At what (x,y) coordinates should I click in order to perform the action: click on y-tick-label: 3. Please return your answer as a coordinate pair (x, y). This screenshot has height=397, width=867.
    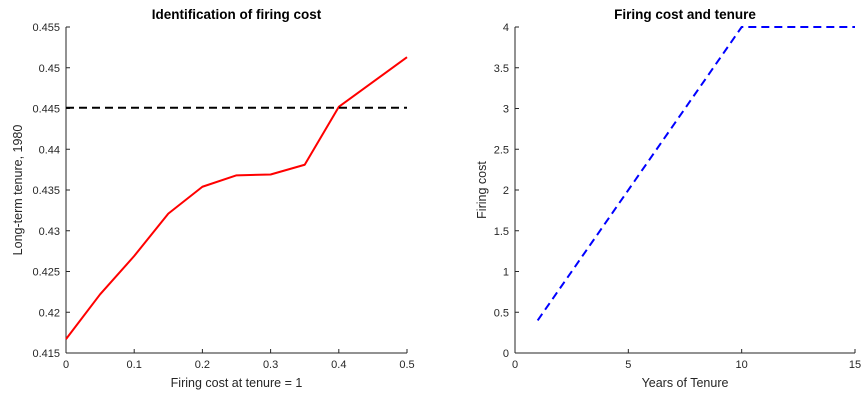
    Looking at the image, I should click on (506, 110).